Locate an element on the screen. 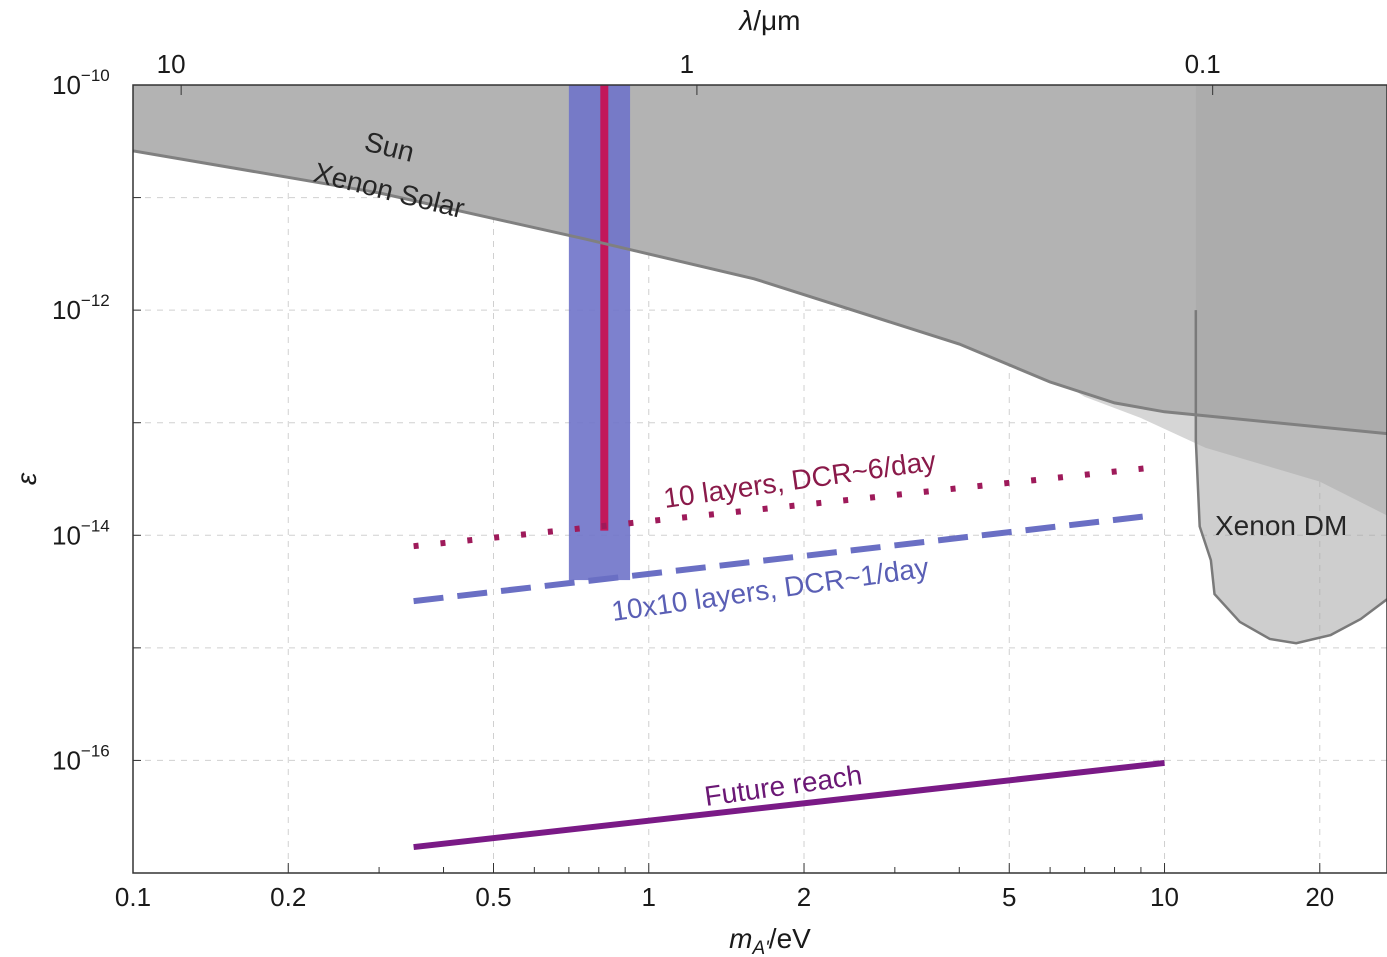 Image resolution: width=1387 pixels, height=957 pixels. region-xenon-dm is located at coordinates (1291, 364).